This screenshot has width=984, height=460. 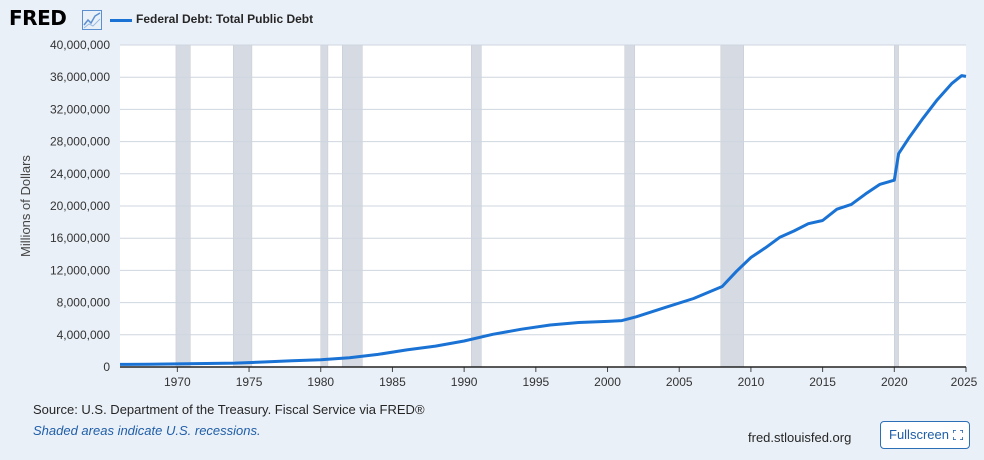 What do you see at coordinates (80, 77) in the screenshot?
I see `y-tick-label: 36,000,000` at bounding box center [80, 77].